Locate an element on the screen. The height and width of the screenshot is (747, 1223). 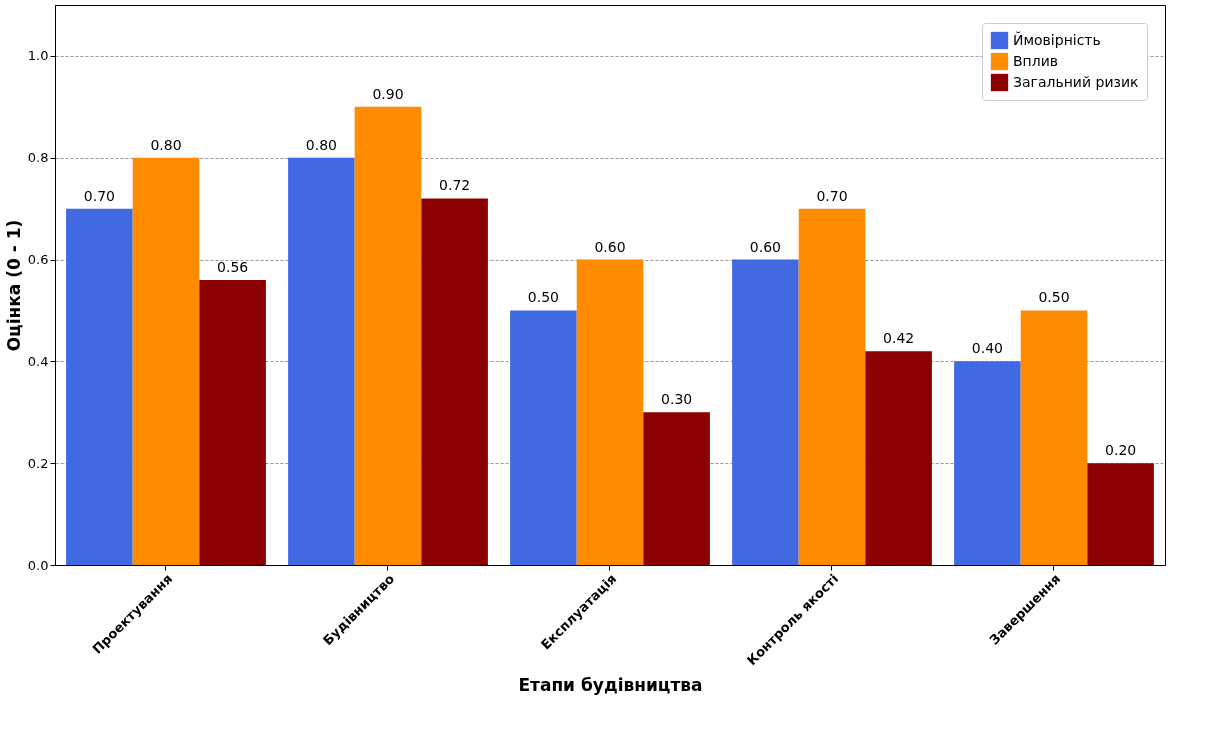
data-label: 0.42 is located at coordinates (899, 338).